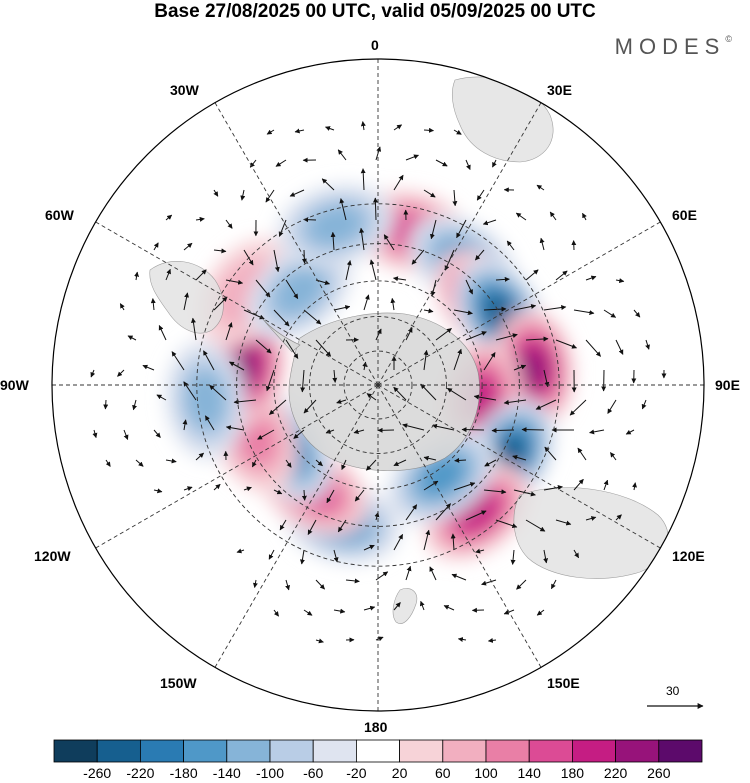 The image size is (750, 783). Describe the element at coordinates (688, 556) in the screenshot. I see `lon-label-120e: 120E` at that location.